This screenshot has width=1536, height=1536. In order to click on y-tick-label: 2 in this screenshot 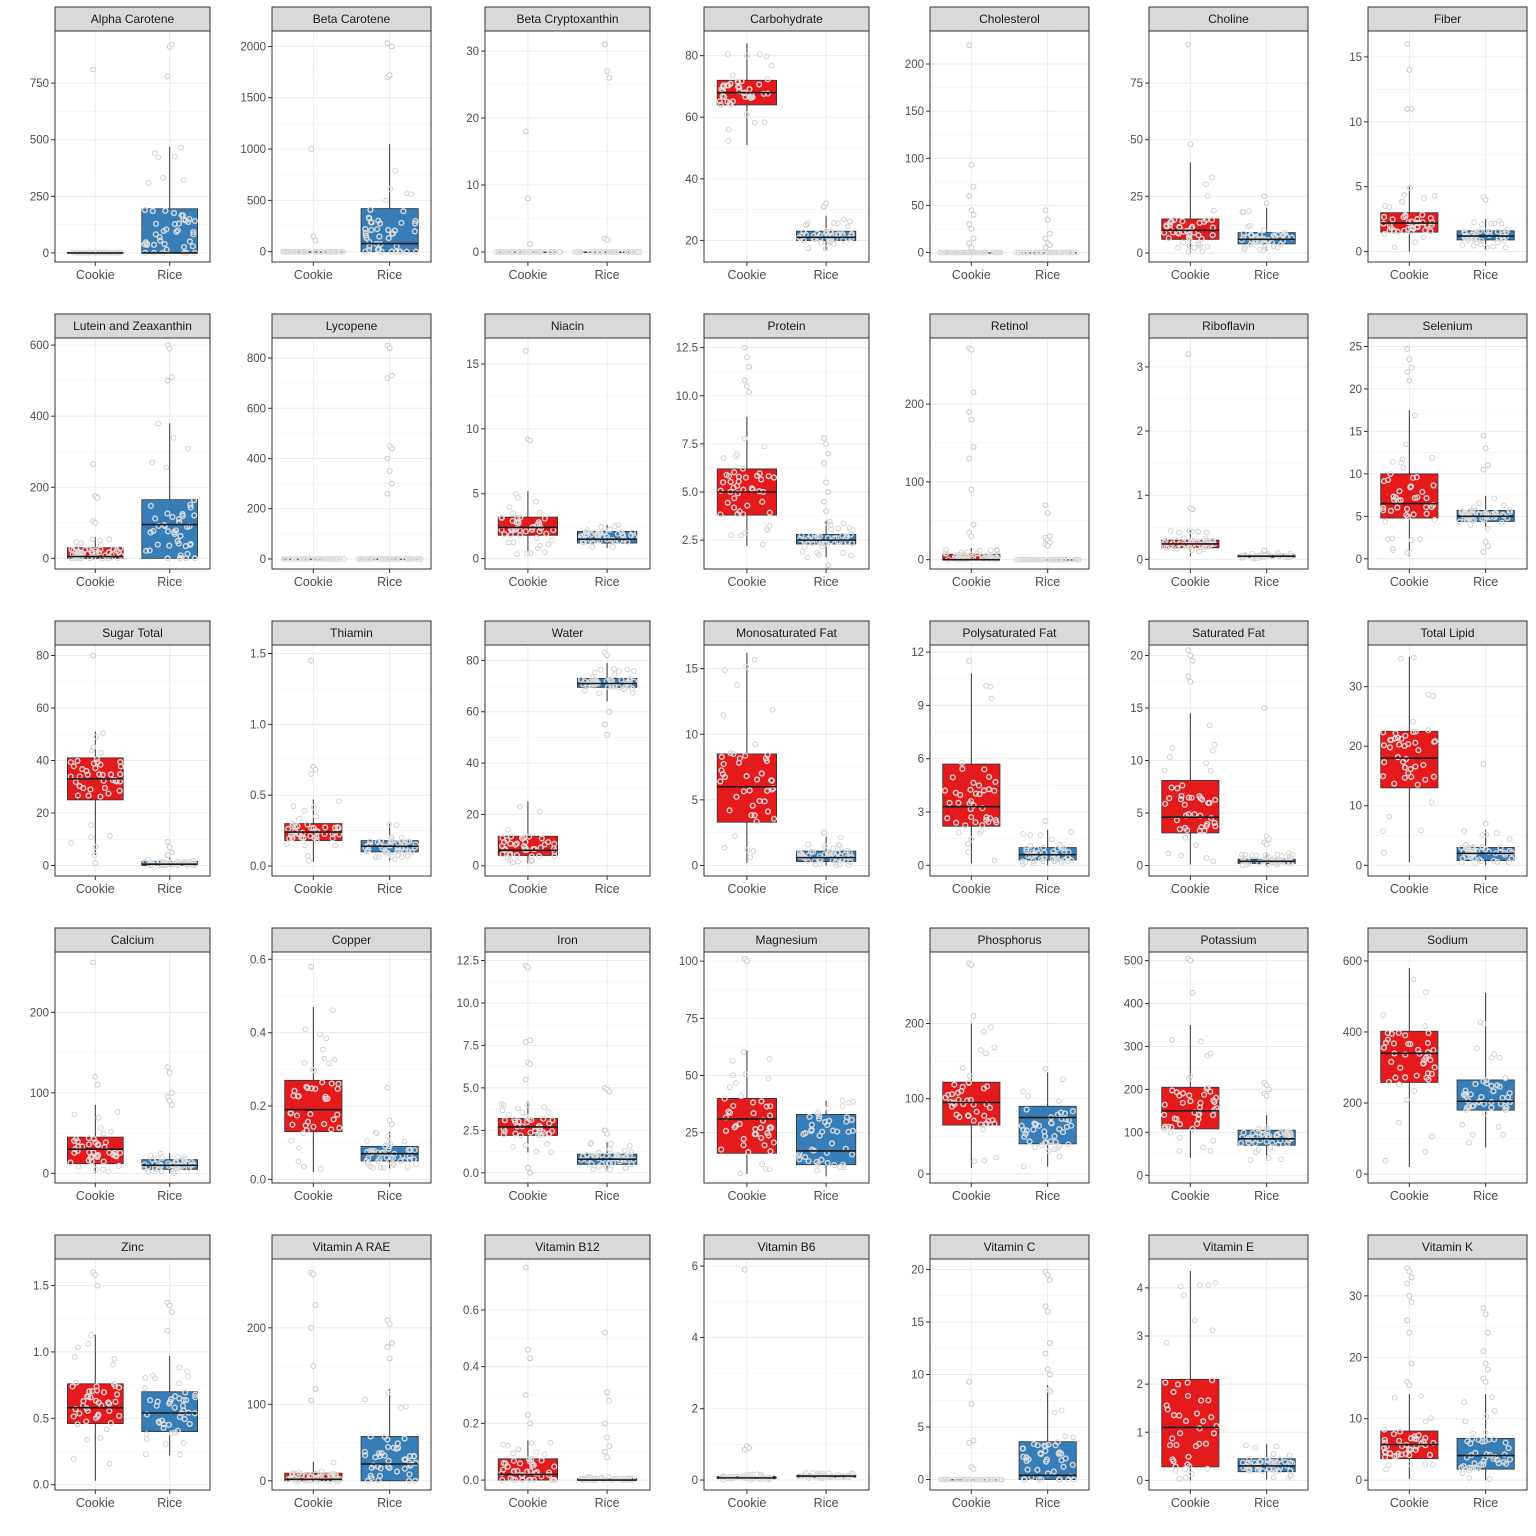, I will do `click(1140, 432)`.